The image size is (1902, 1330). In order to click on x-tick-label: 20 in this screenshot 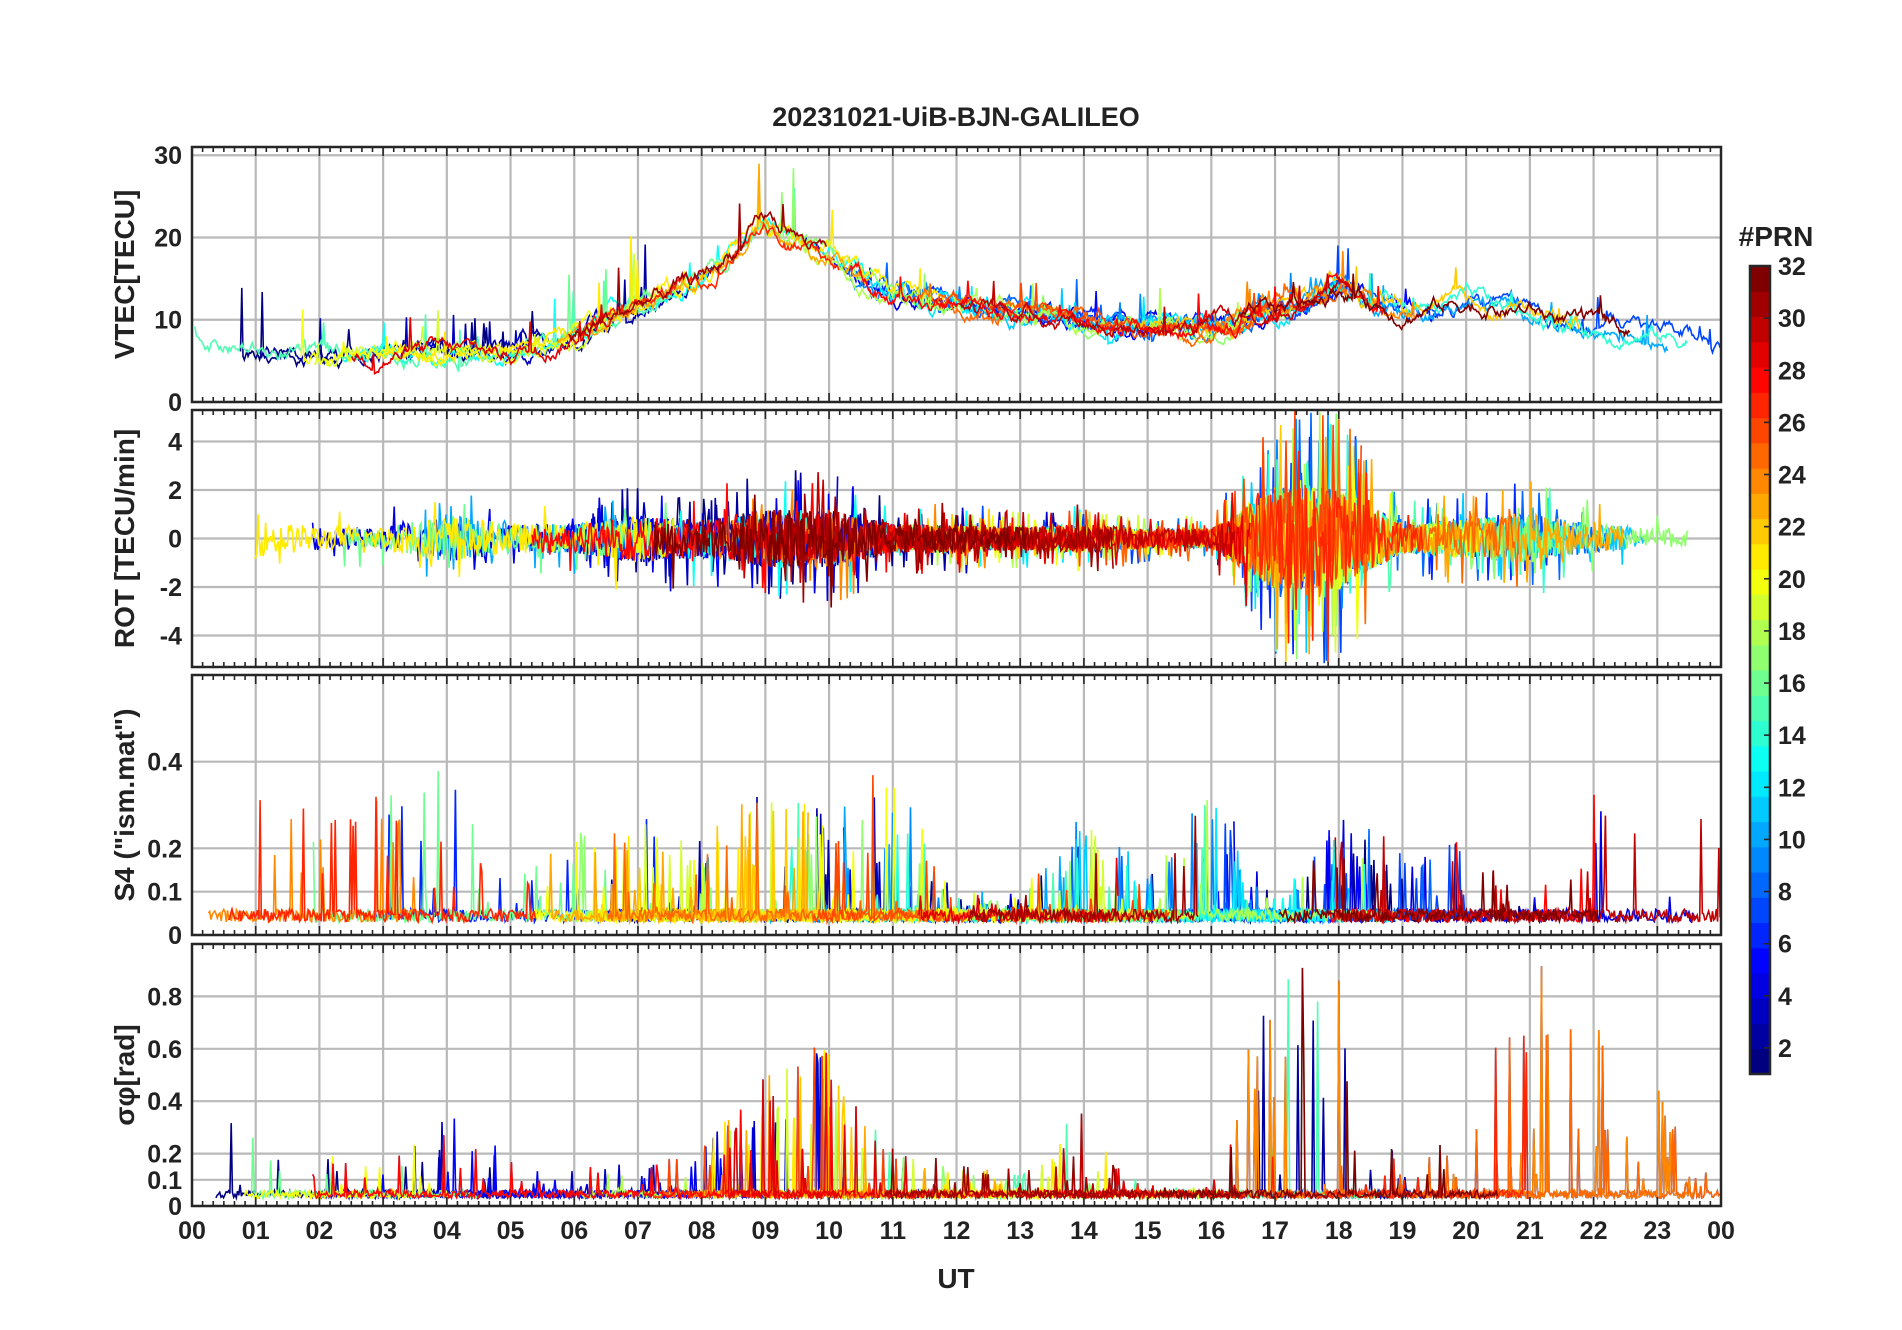, I will do `click(1466, 1231)`.